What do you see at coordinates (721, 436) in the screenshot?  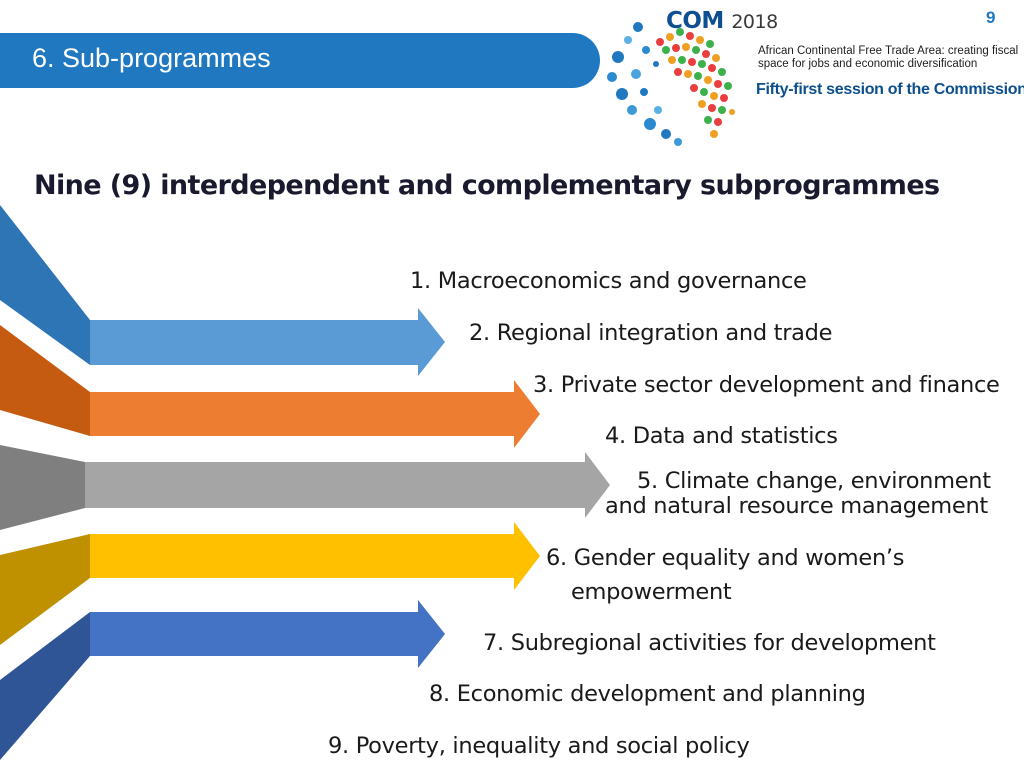 I see `subprogramme-4: 4. Data and statistics` at bounding box center [721, 436].